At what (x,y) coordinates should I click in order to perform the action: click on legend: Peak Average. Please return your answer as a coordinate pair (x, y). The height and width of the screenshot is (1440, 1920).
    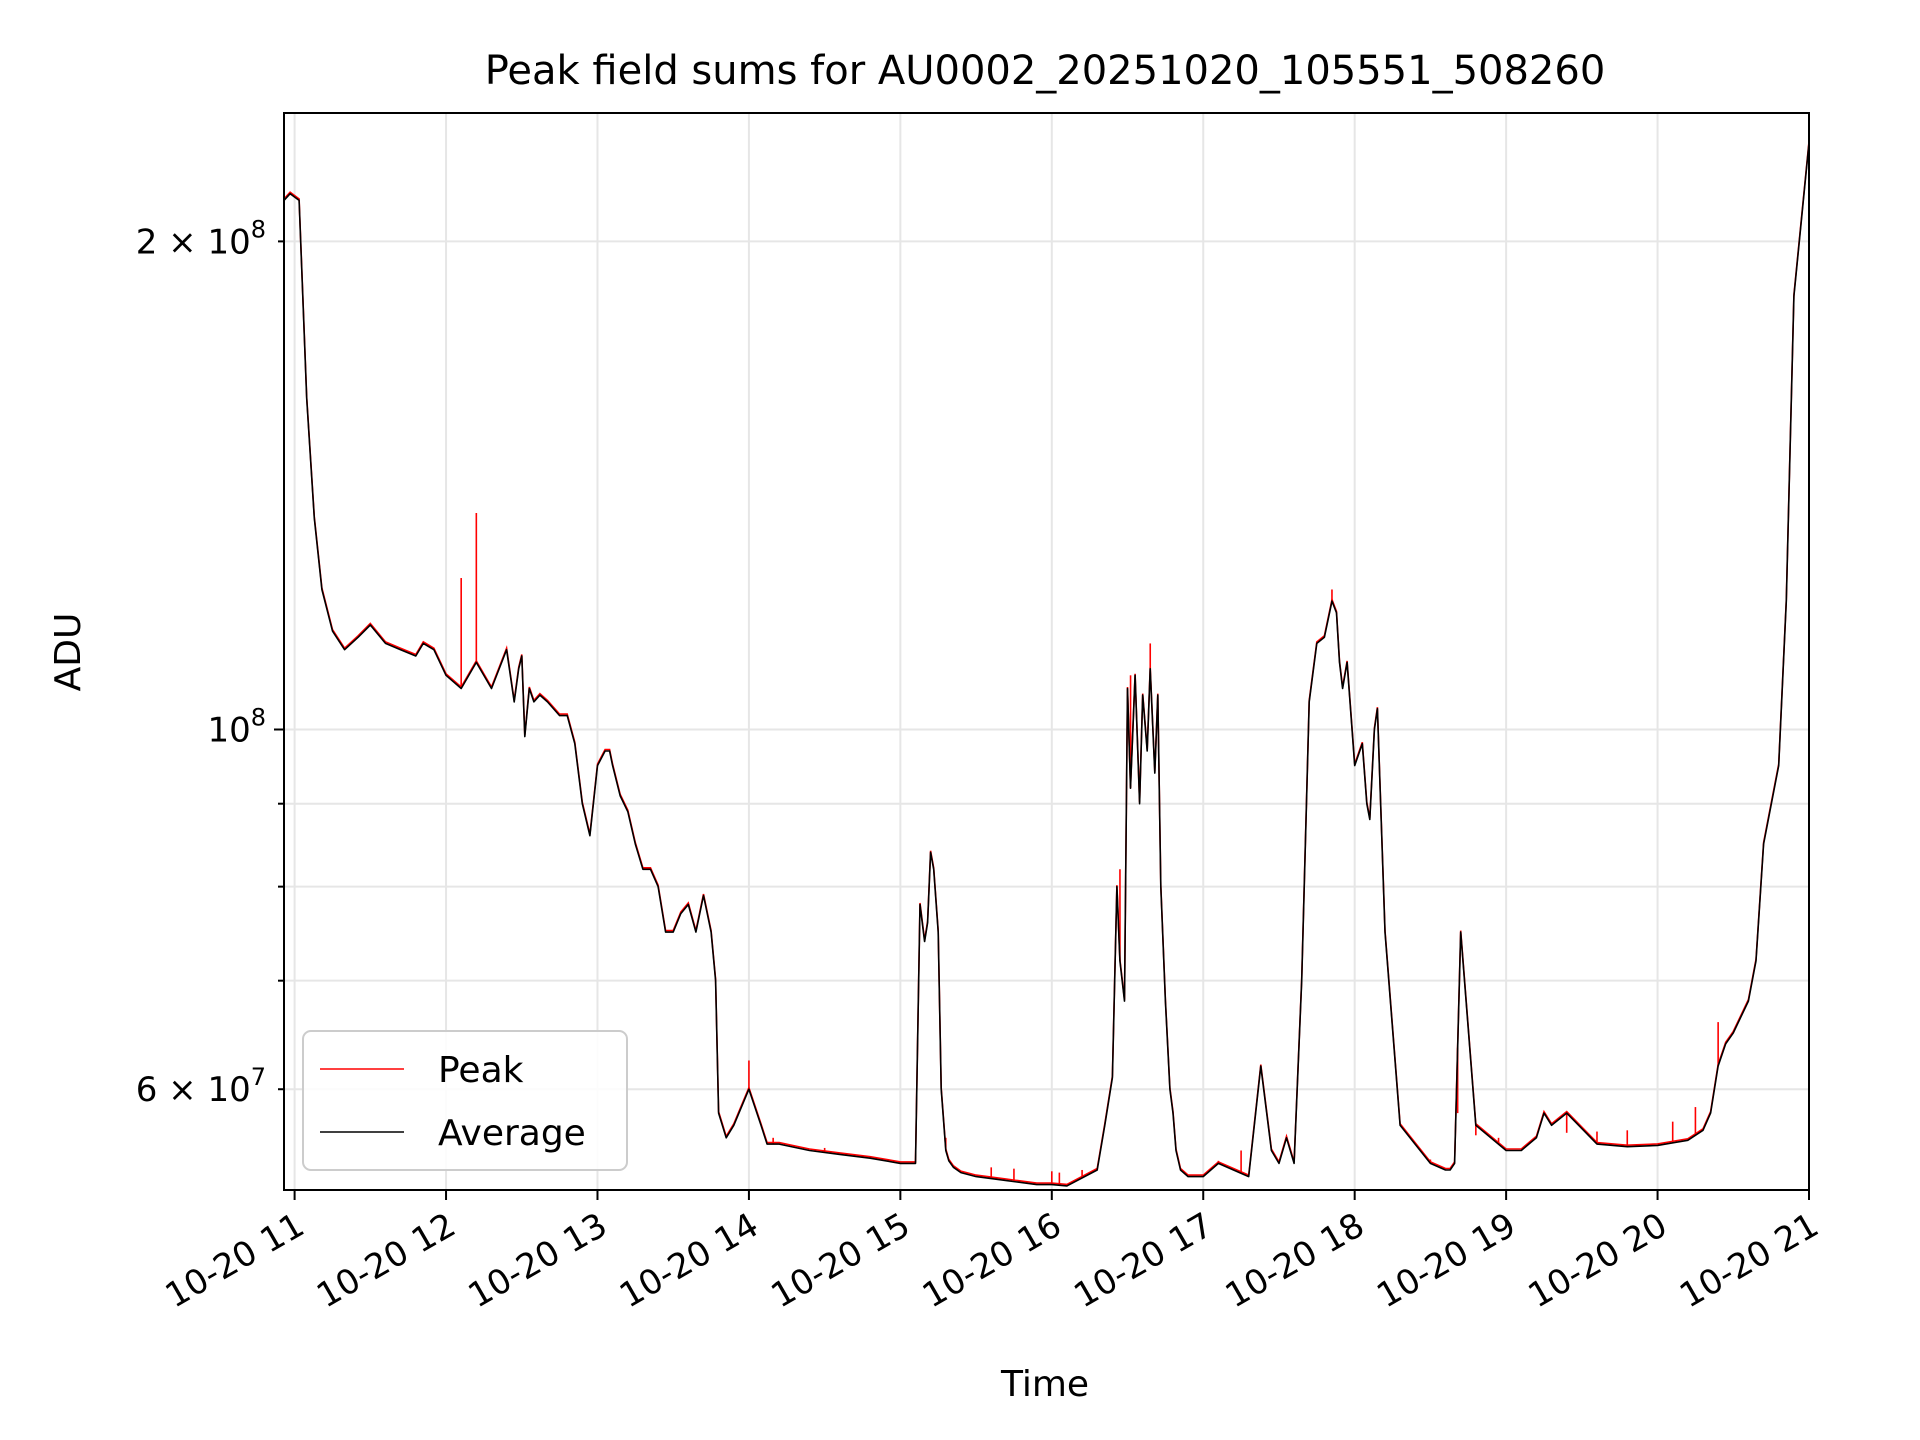
    Looking at the image, I should click on (465, 1100).